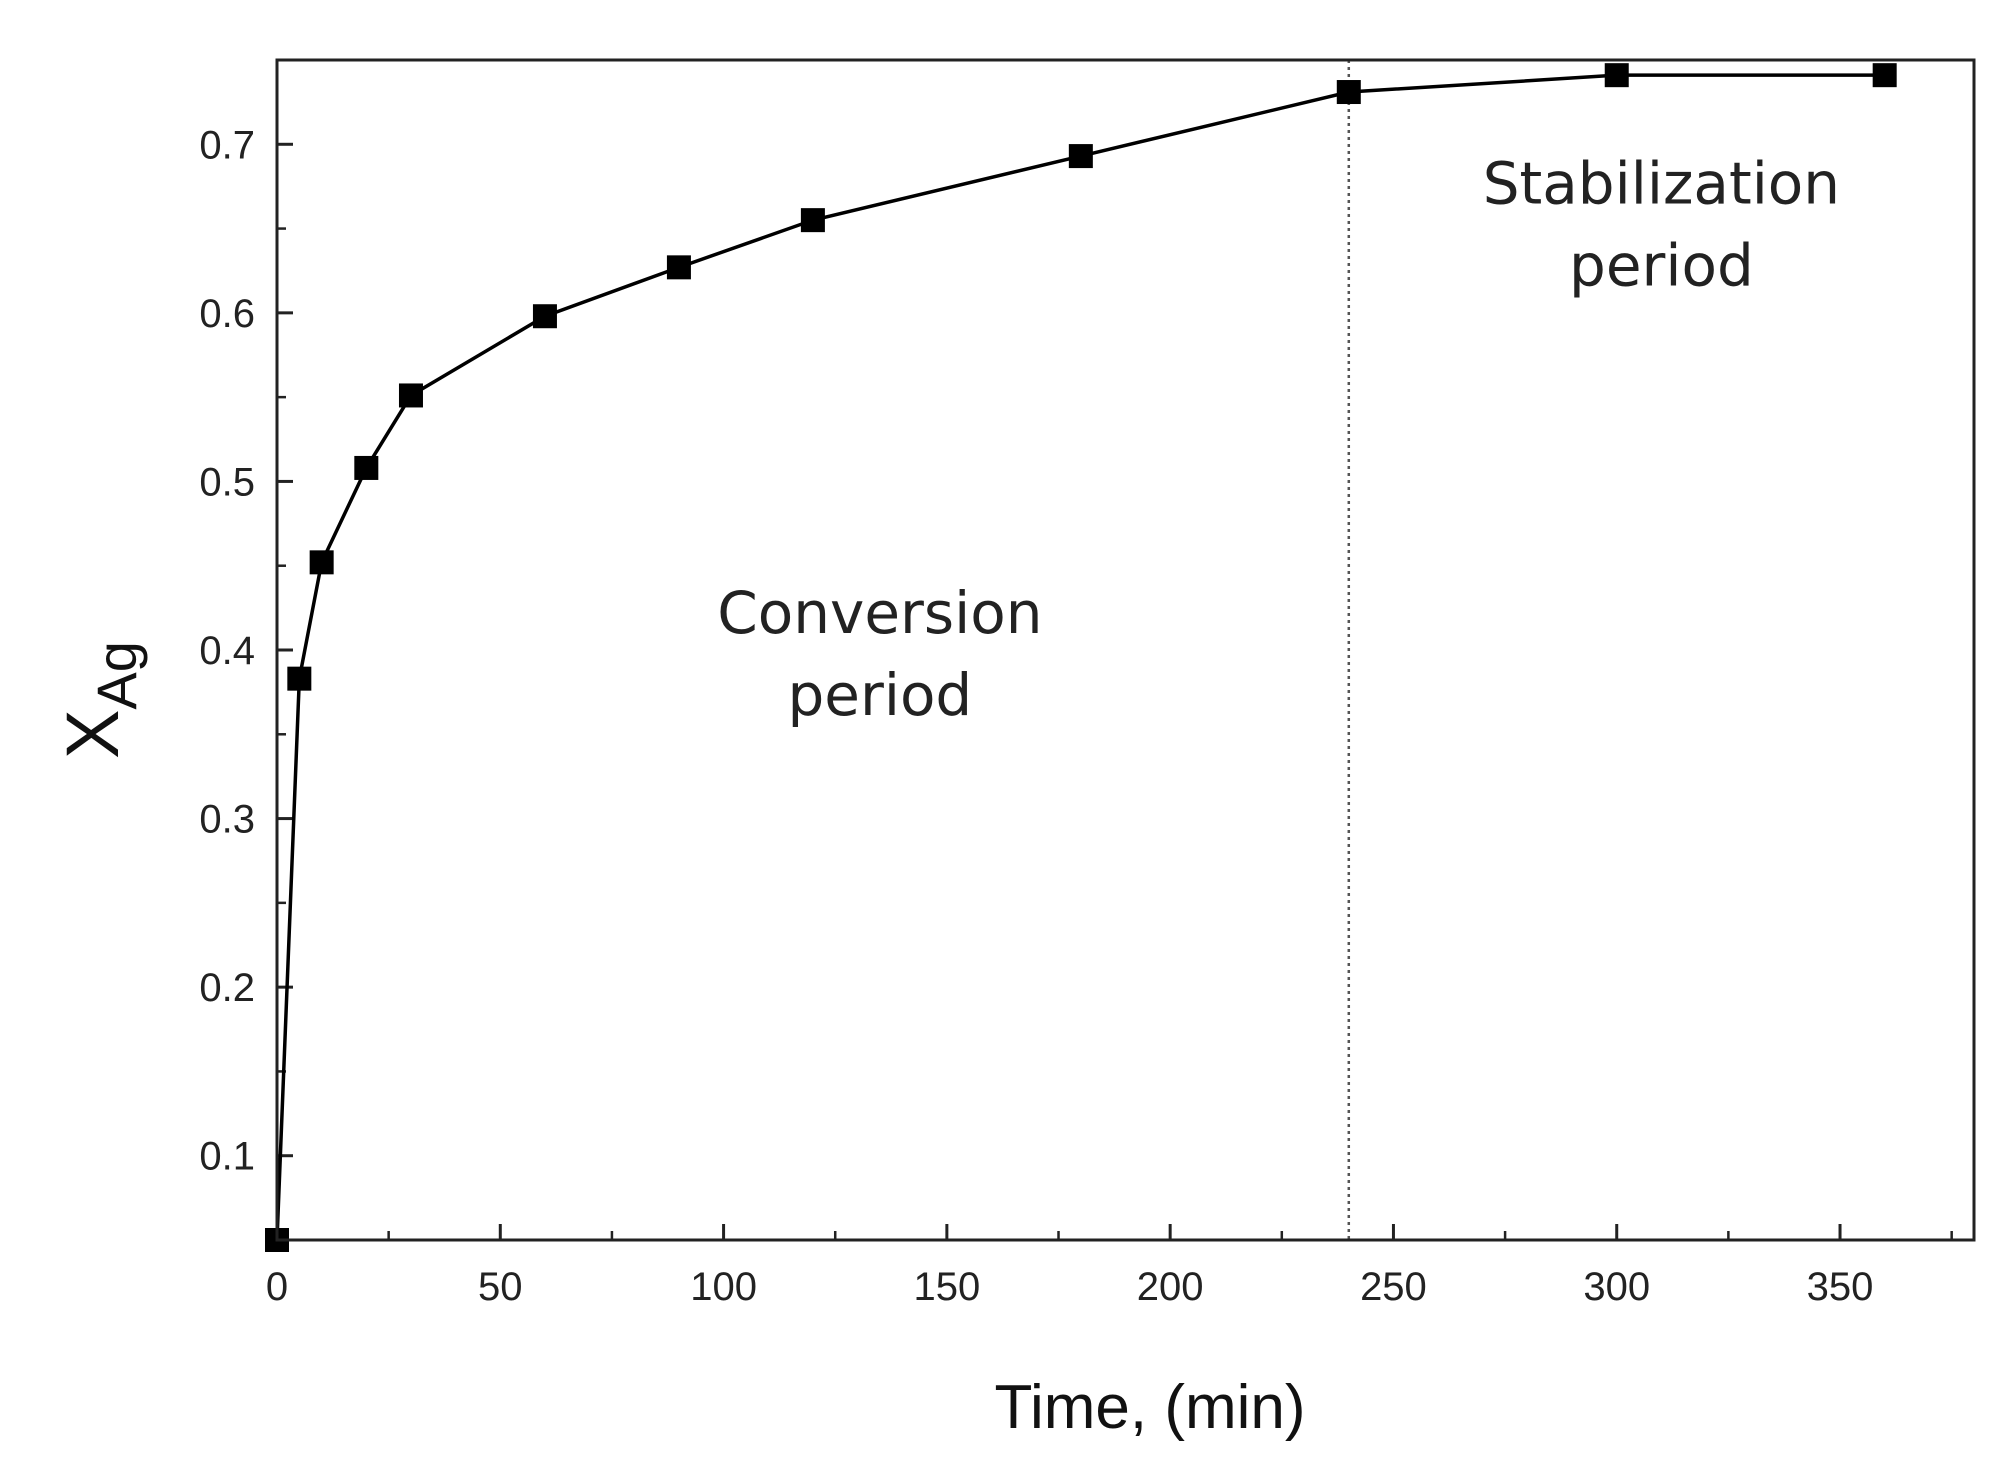  Describe the element at coordinates (227, 651) in the screenshot. I see `y-tick-label: 0.4` at that location.